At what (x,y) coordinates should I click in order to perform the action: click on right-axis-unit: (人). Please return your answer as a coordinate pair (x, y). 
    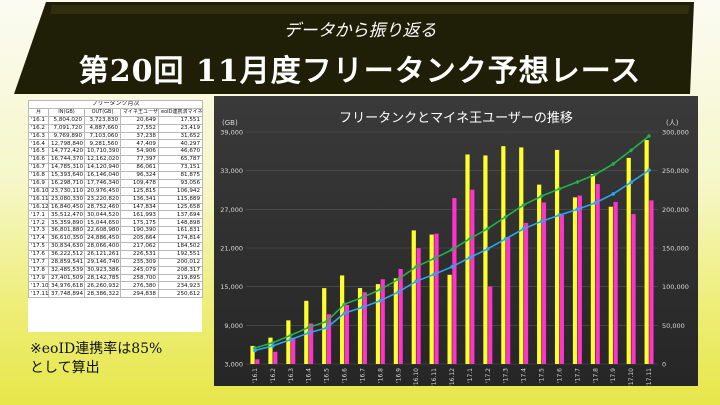
    Looking at the image, I should click on (672, 123).